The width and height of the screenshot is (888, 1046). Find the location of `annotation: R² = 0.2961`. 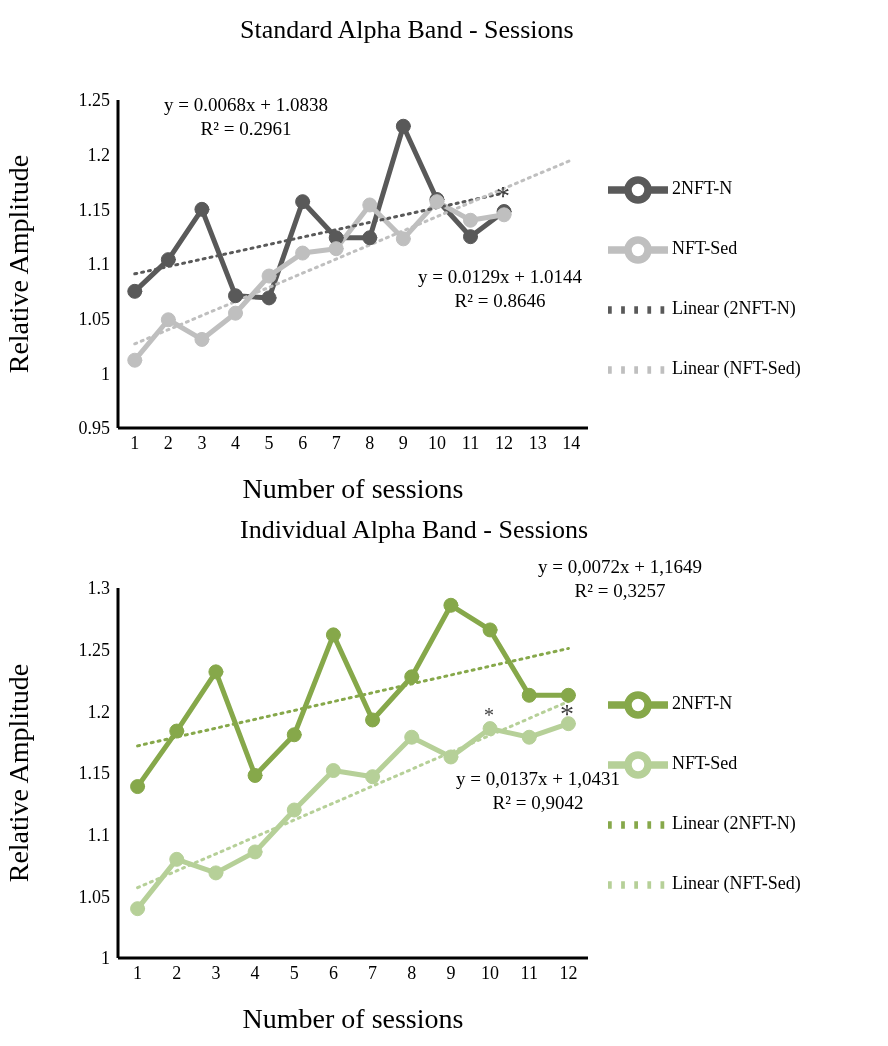

annotation: R² = 0.2961 is located at coordinates (246, 129).